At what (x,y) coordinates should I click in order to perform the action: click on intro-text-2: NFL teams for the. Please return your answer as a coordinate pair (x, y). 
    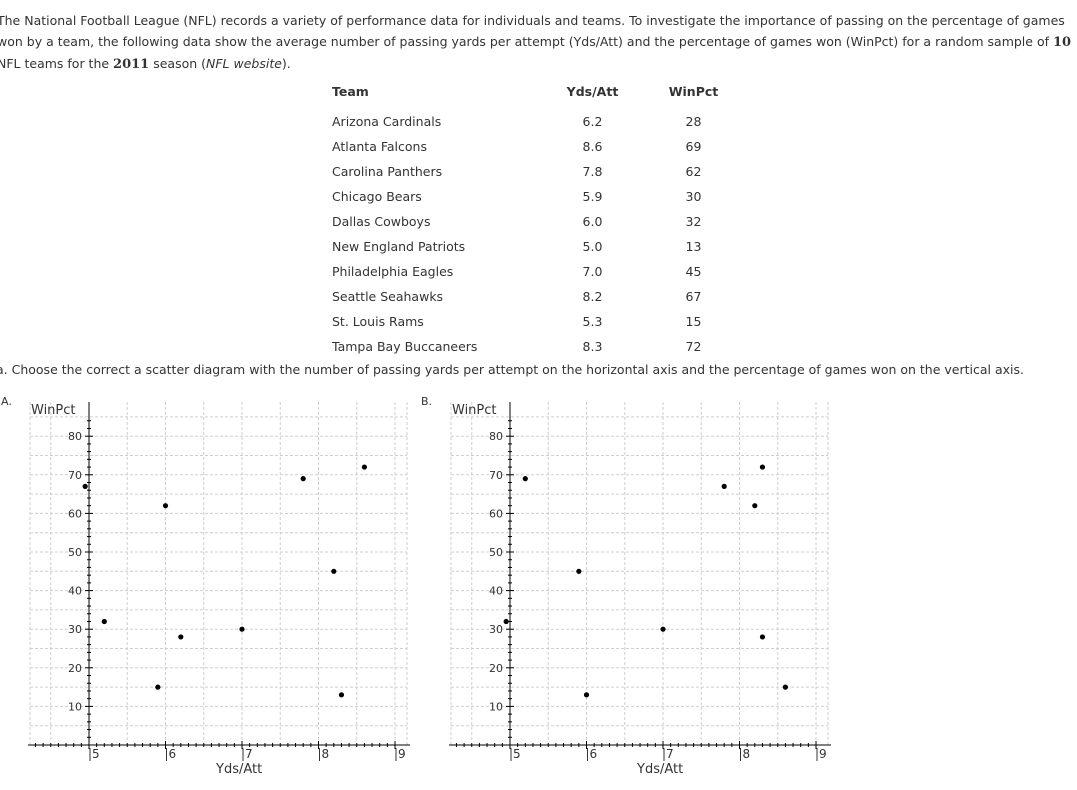
    Looking at the image, I should click on (57, 63).